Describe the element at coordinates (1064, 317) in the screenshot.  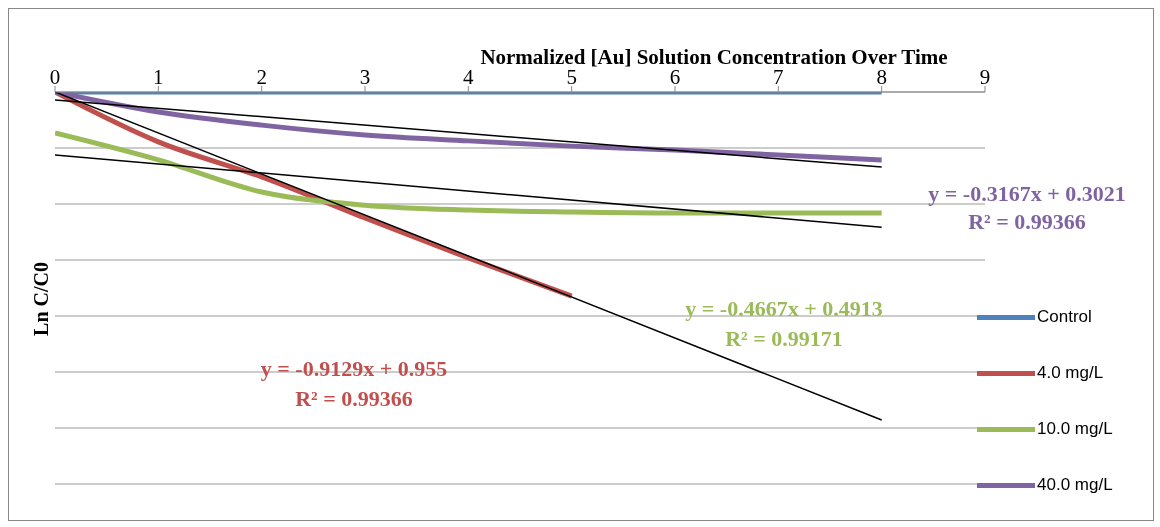
I see `legend-label: Control` at that location.